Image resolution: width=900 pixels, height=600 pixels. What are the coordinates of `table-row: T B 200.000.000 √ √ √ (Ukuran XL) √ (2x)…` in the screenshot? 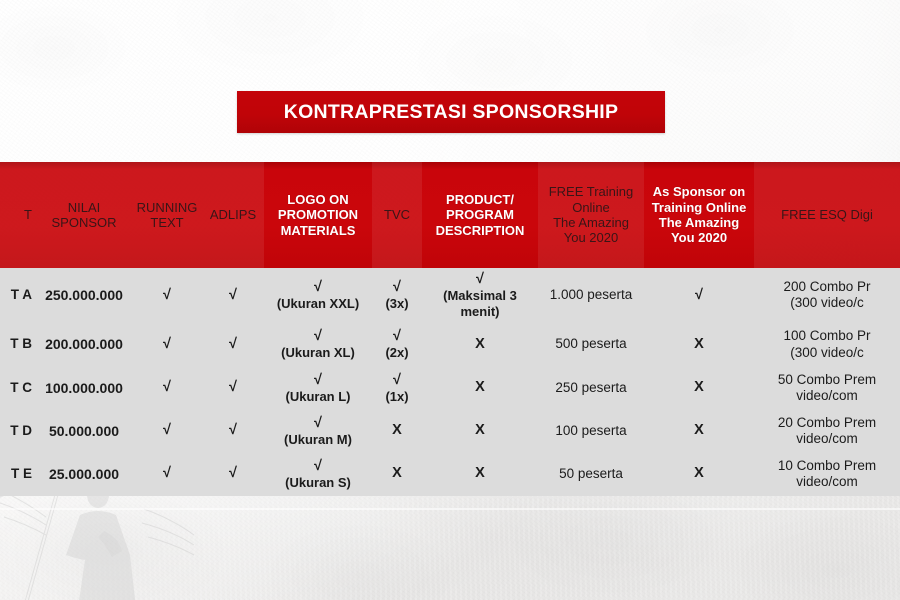 It's located at (450, 344).